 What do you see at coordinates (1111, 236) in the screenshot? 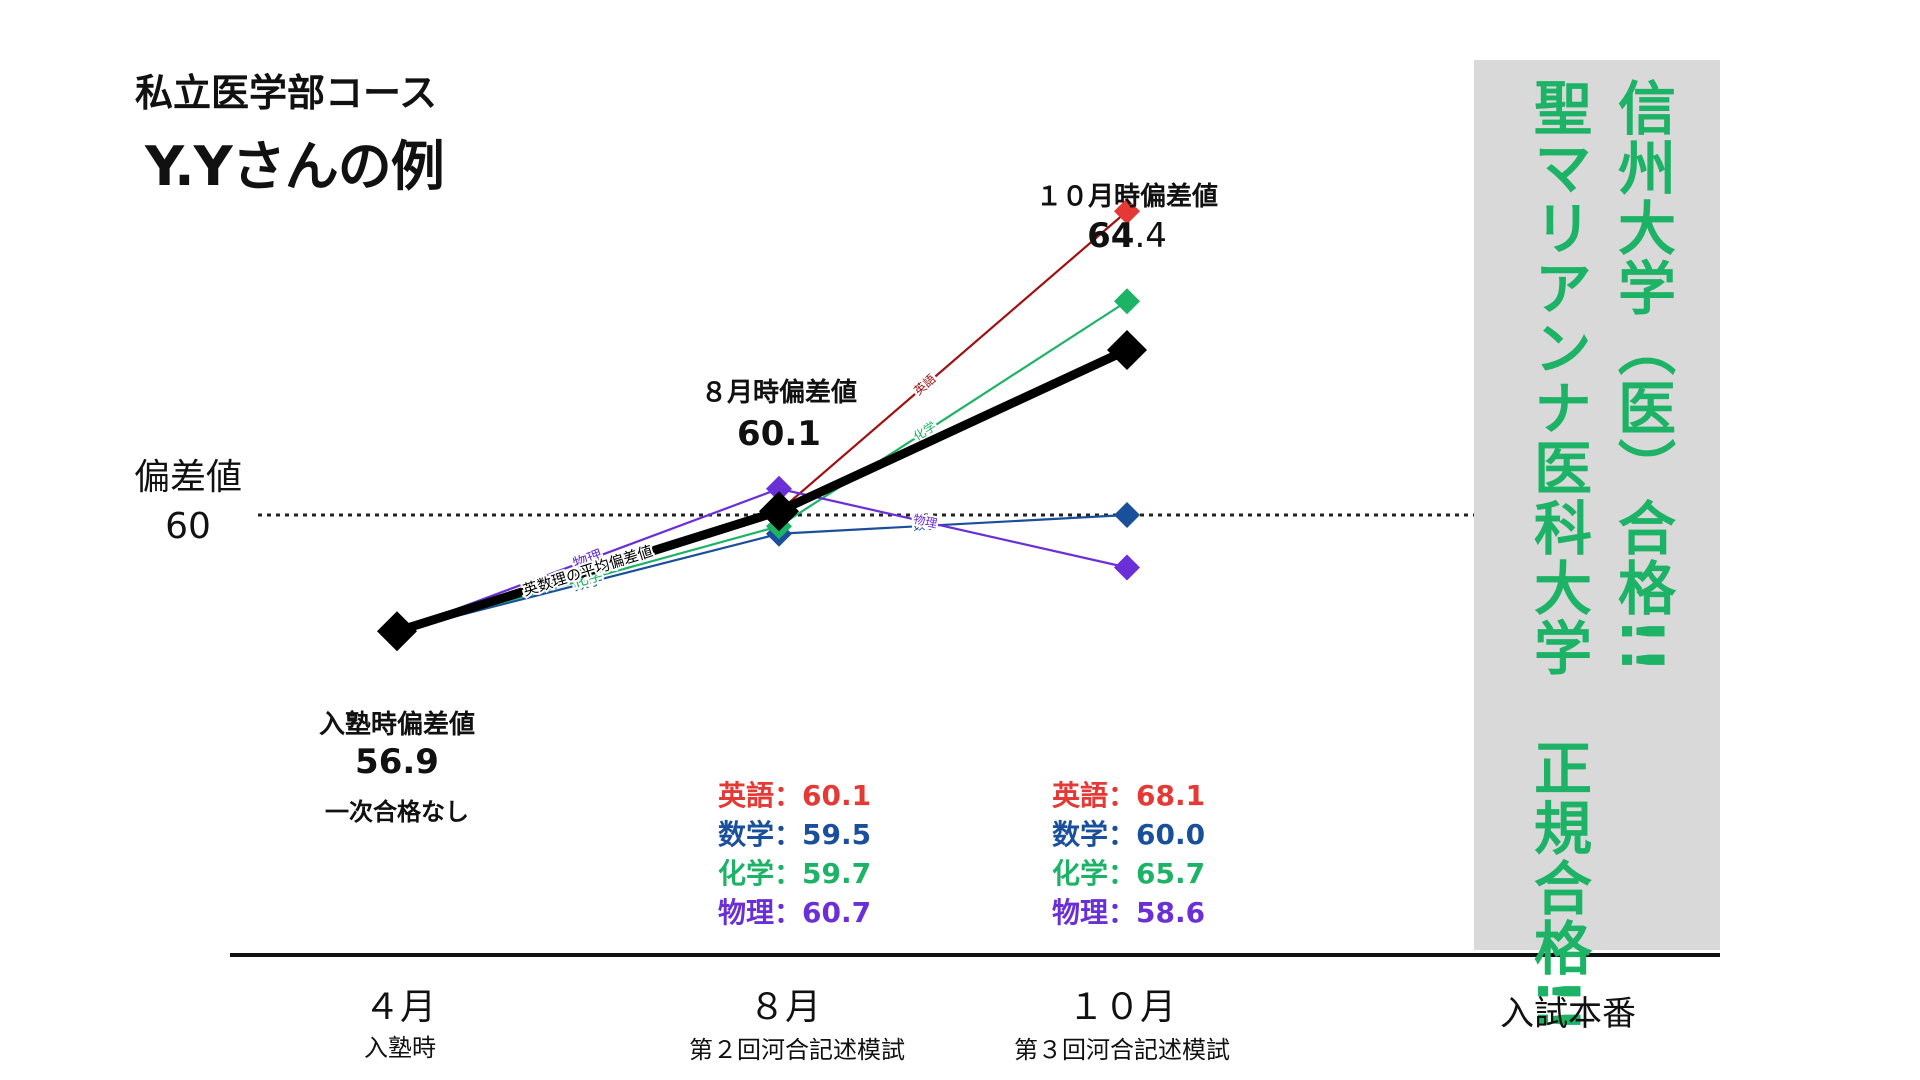
I see `oct-value-main: 64` at bounding box center [1111, 236].